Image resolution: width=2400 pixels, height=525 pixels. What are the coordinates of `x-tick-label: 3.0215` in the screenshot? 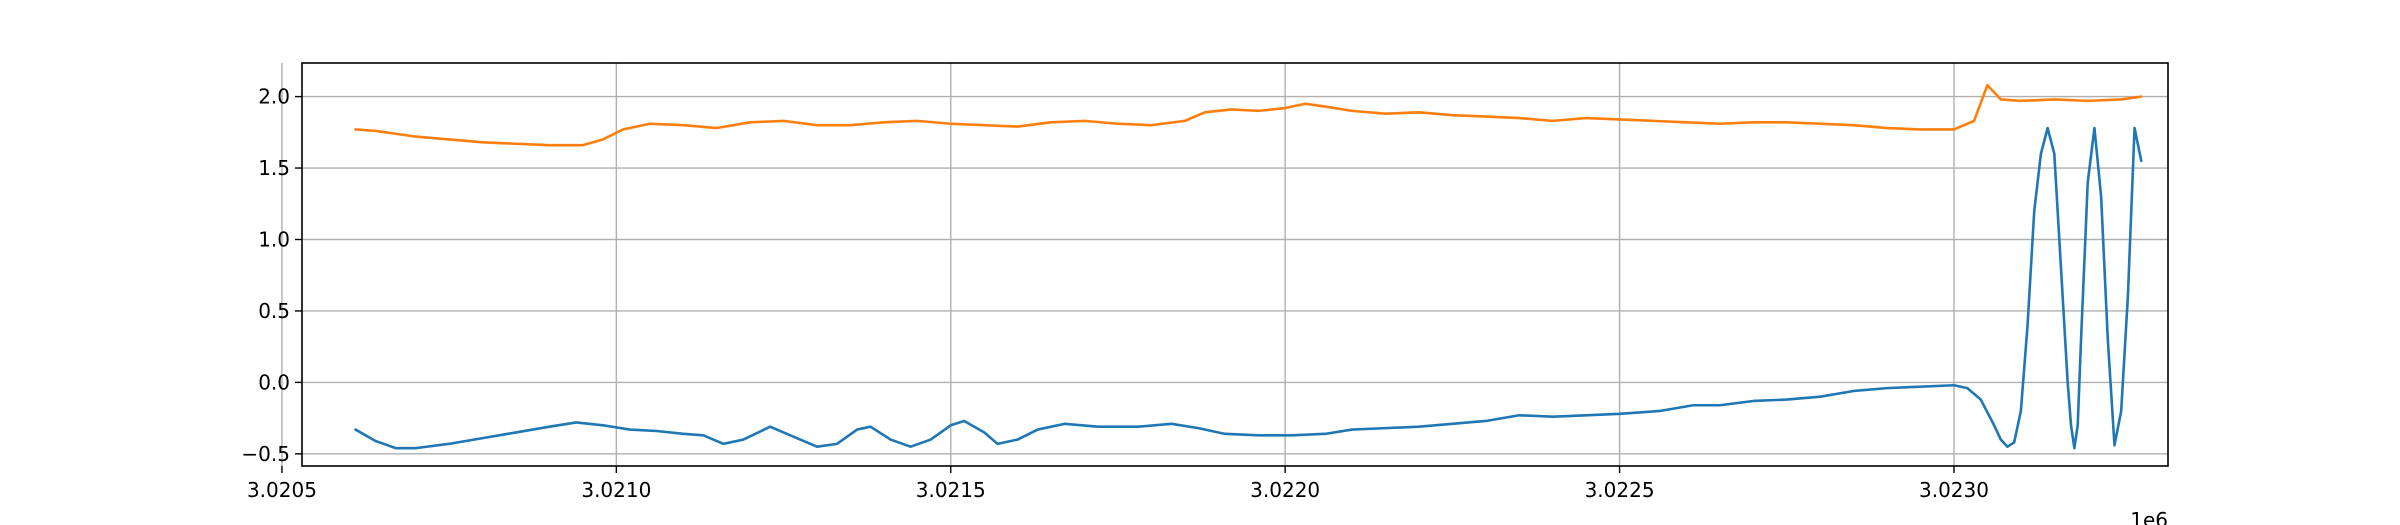 It's located at (951, 490).